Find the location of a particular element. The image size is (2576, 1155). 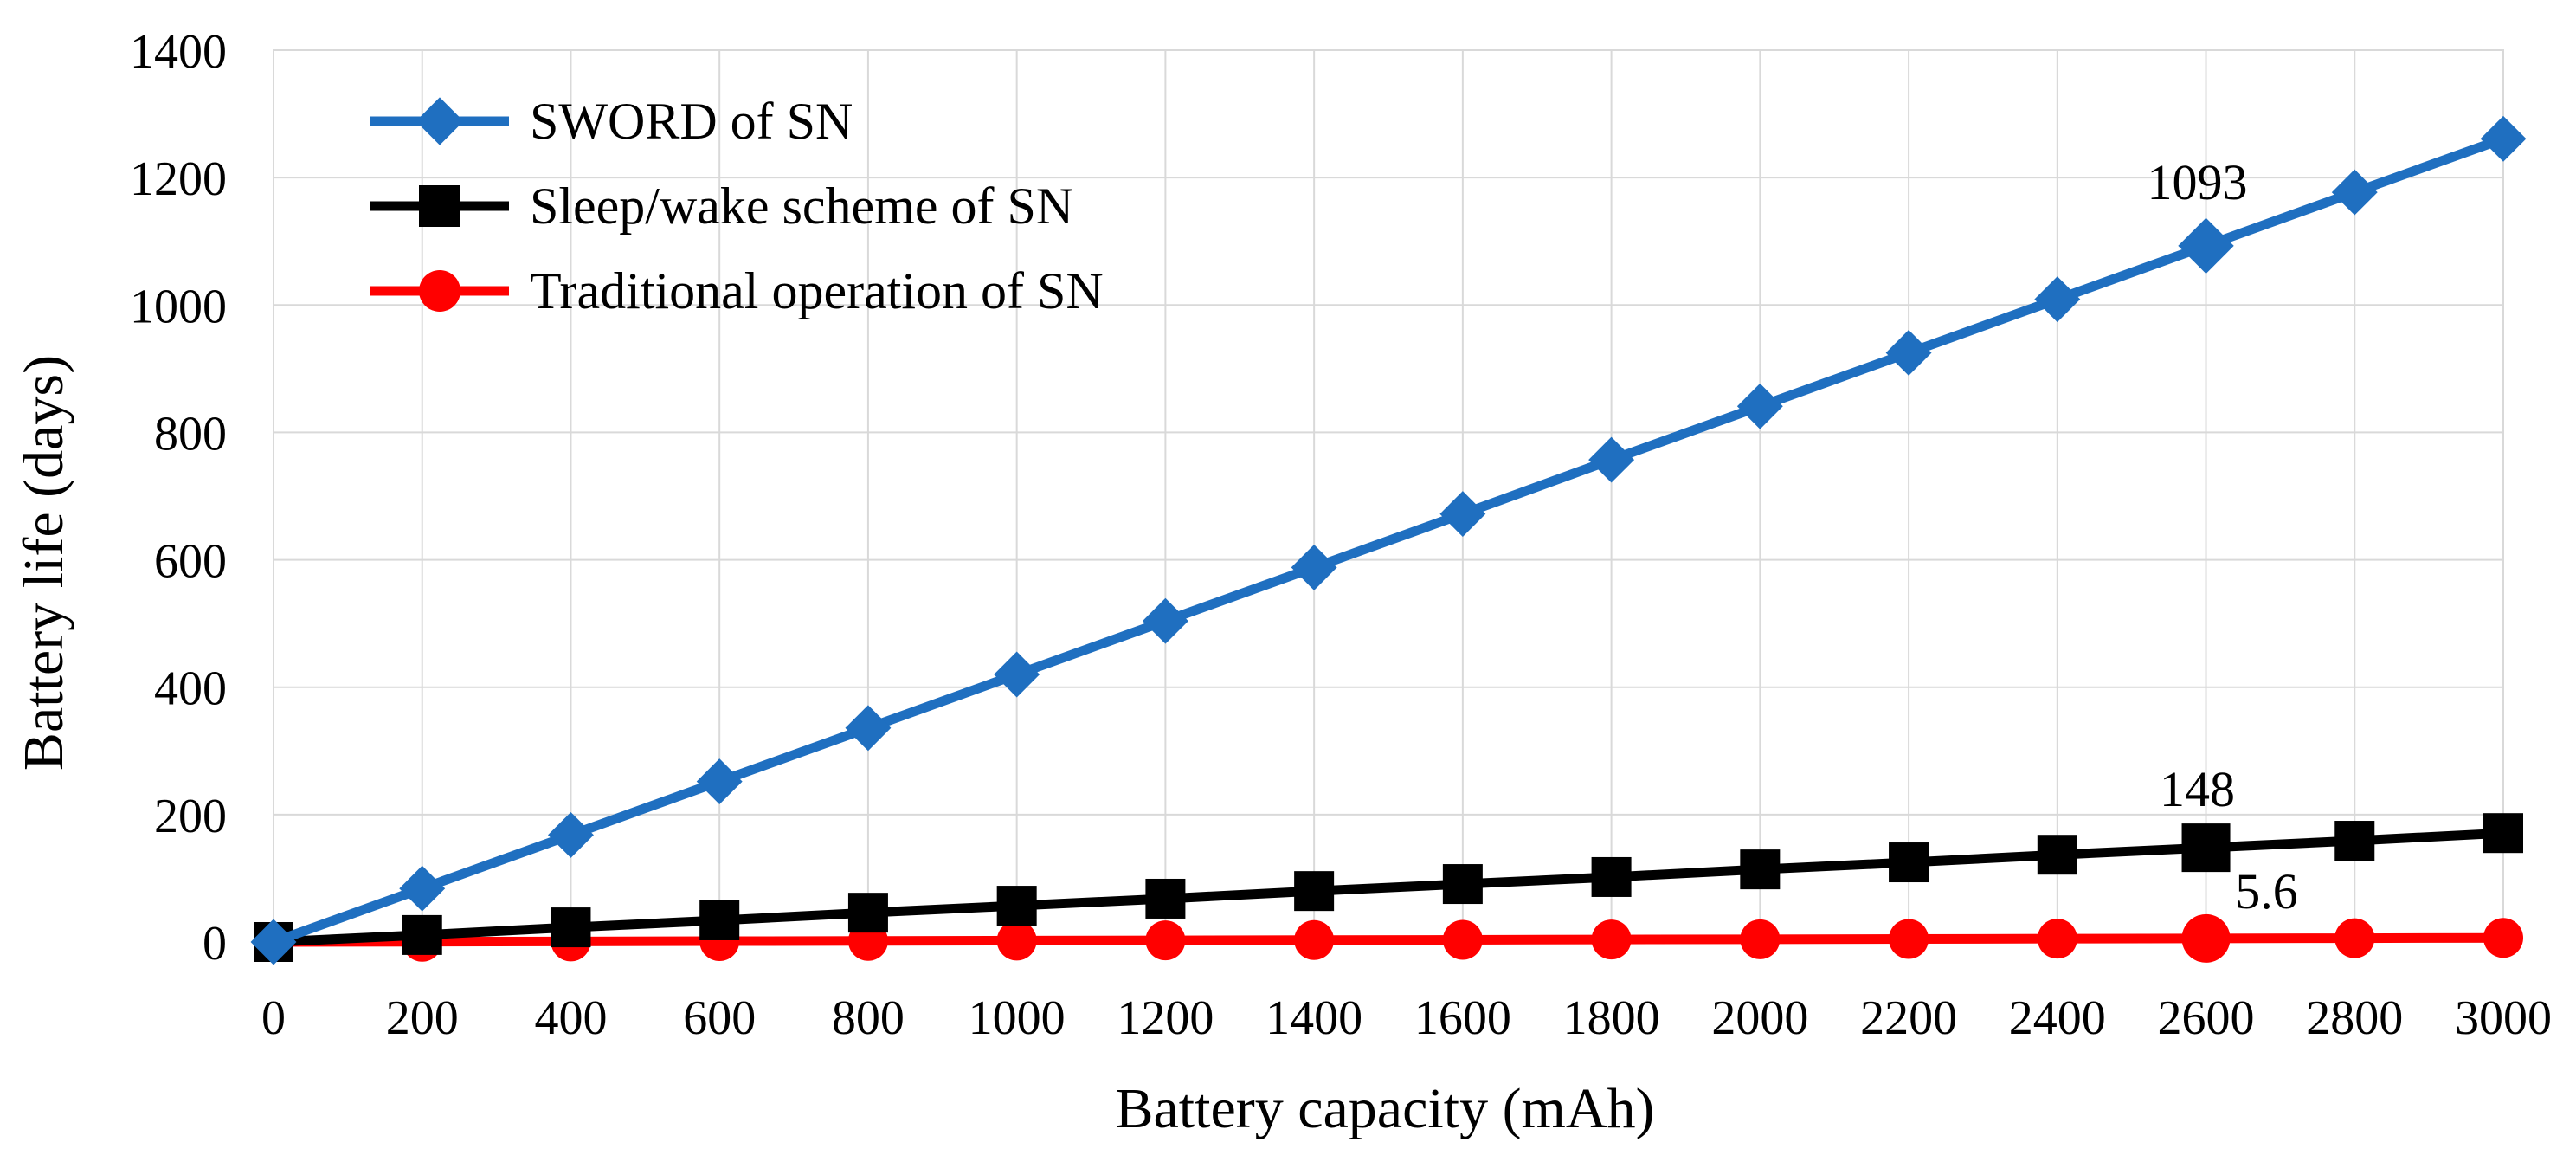

data-label: 1093 is located at coordinates (2198, 182).